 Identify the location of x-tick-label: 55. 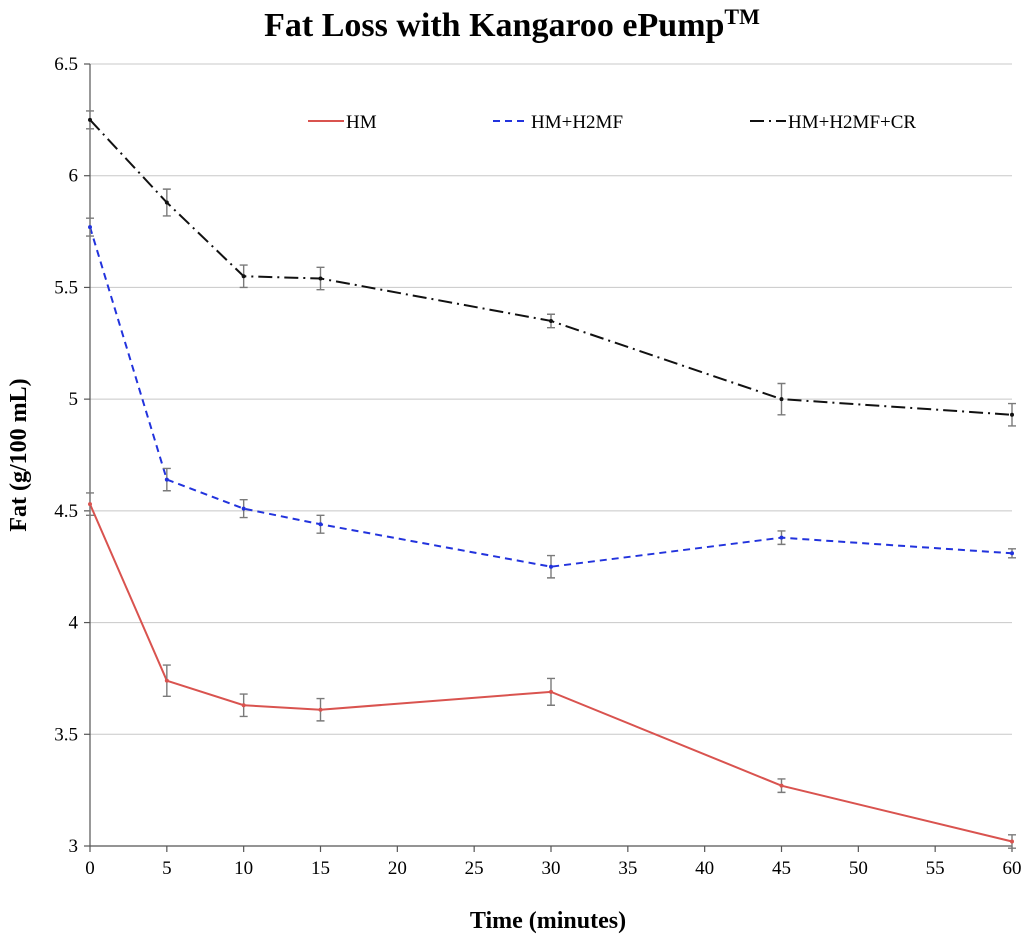
(935, 868).